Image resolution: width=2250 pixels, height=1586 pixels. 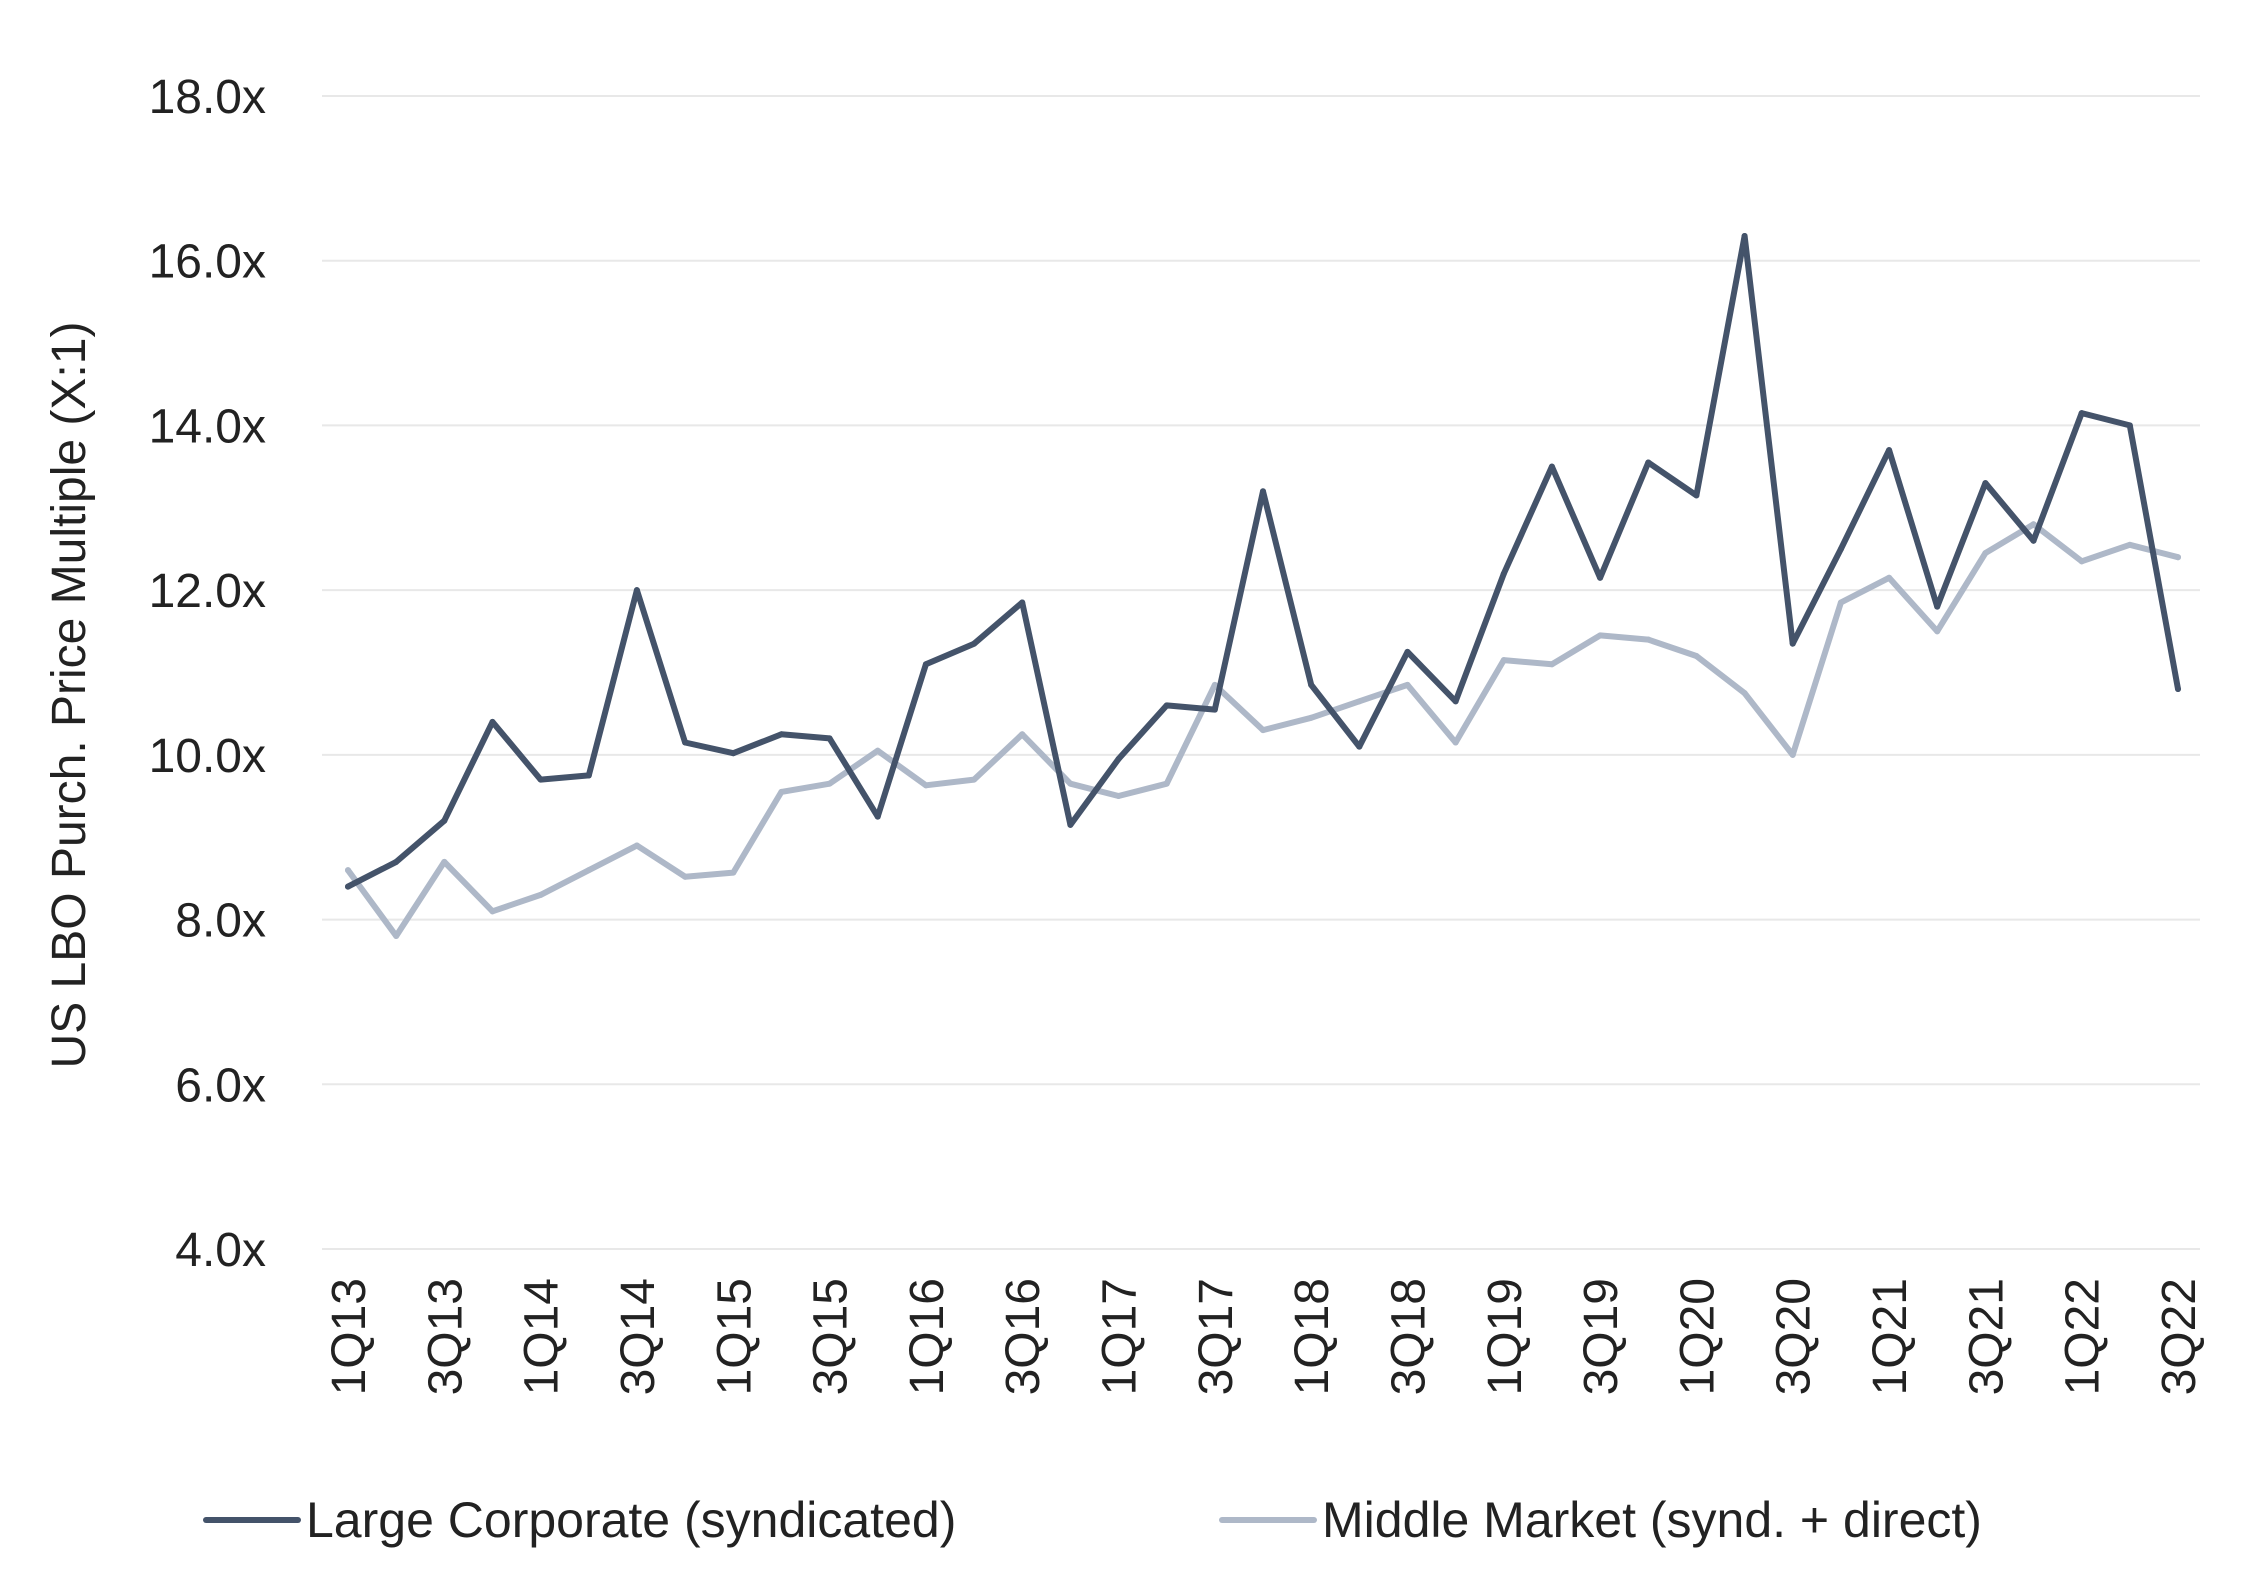 I want to click on legend-label: Large Corporate (syndicated), so click(x=631, y=1520).